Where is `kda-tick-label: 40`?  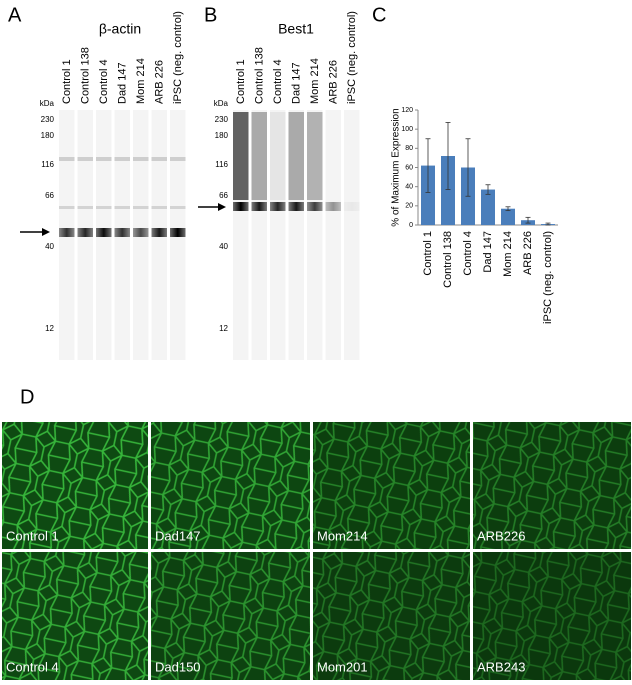
kda-tick-label: 40 is located at coordinates (49, 246).